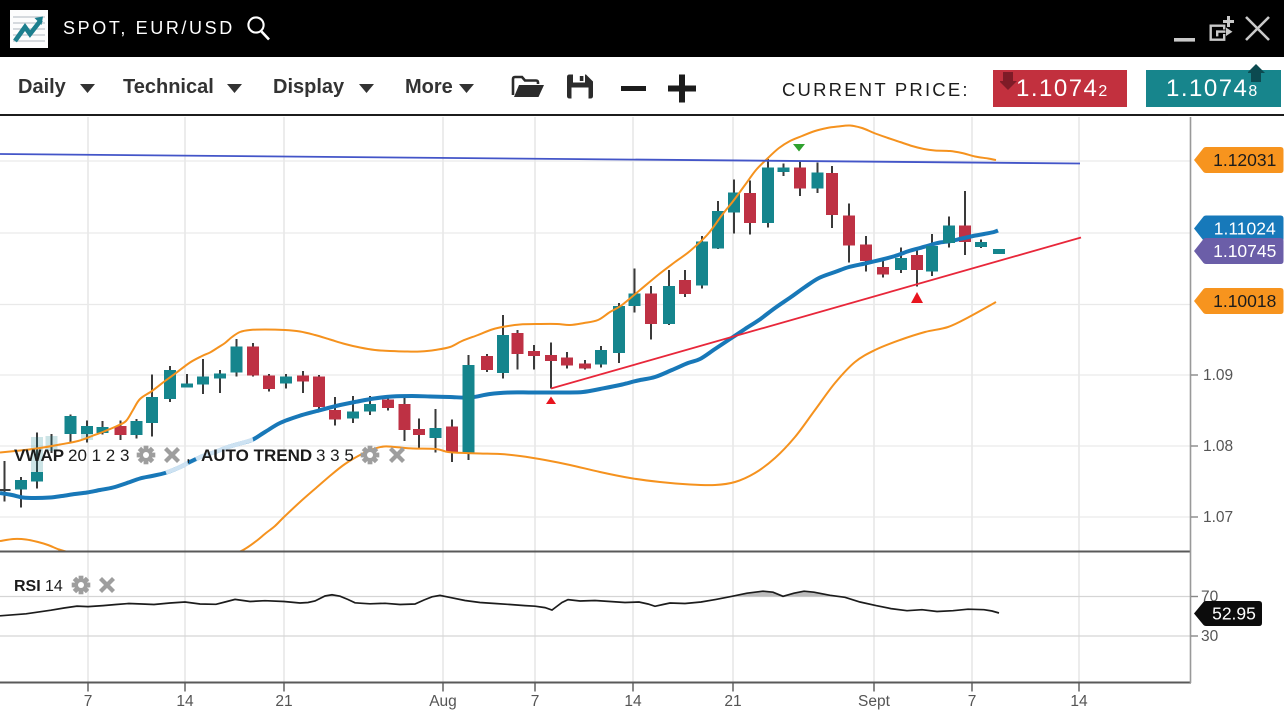 Image resolution: width=1284 pixels, height=721 pixels. Describe the element at coordinates (1244, 160) in the screenshot. I see `svg-text: 1.12031` at that location.